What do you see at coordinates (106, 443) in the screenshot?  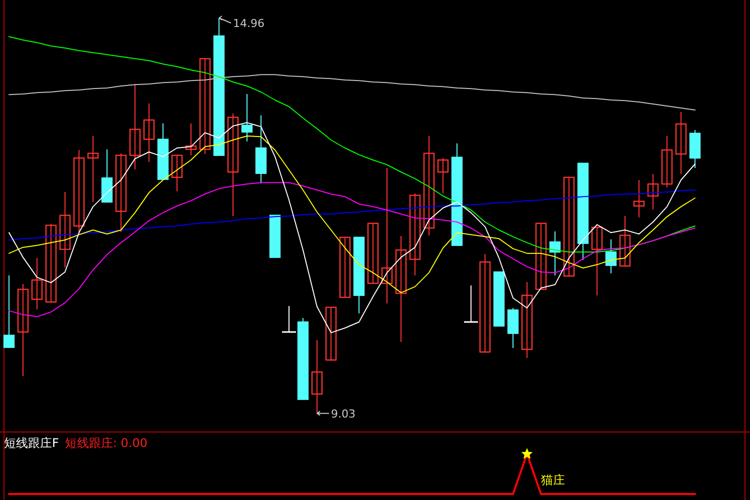 I see `text: 短线跟庄: 0.00` at bounding box center [106, 443].